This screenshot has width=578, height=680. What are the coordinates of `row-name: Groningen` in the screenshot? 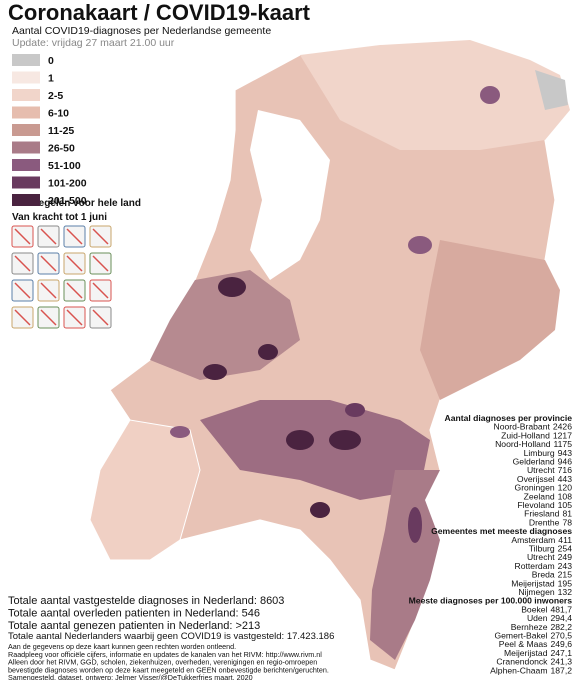 It's located at (535, 488).